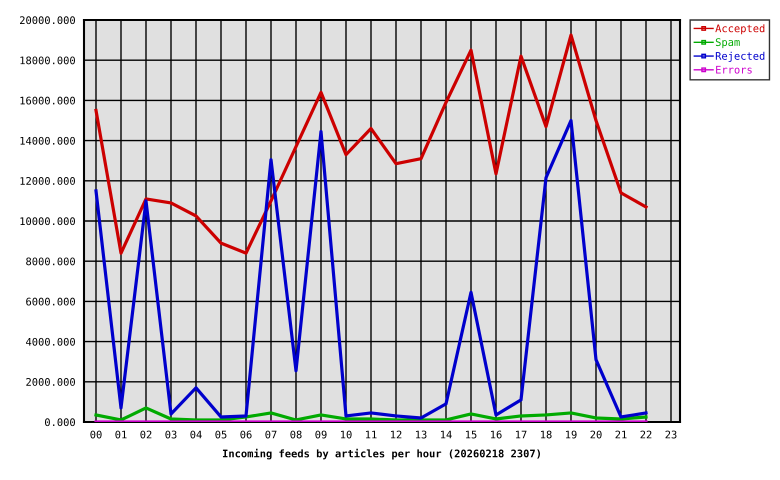  Describe the element at coordinates (47, 221) in the screenshot. I see `y-tick-label: 10000.000` at that location.